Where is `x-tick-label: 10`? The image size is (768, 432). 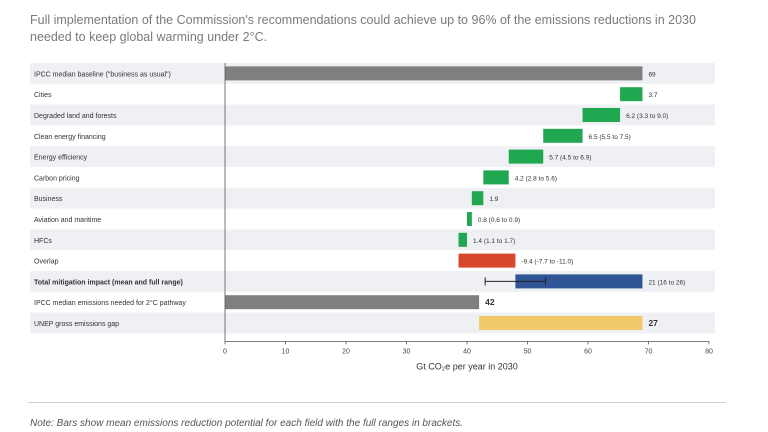
x-tick-label: 10 is located at coordinates (286, 351).